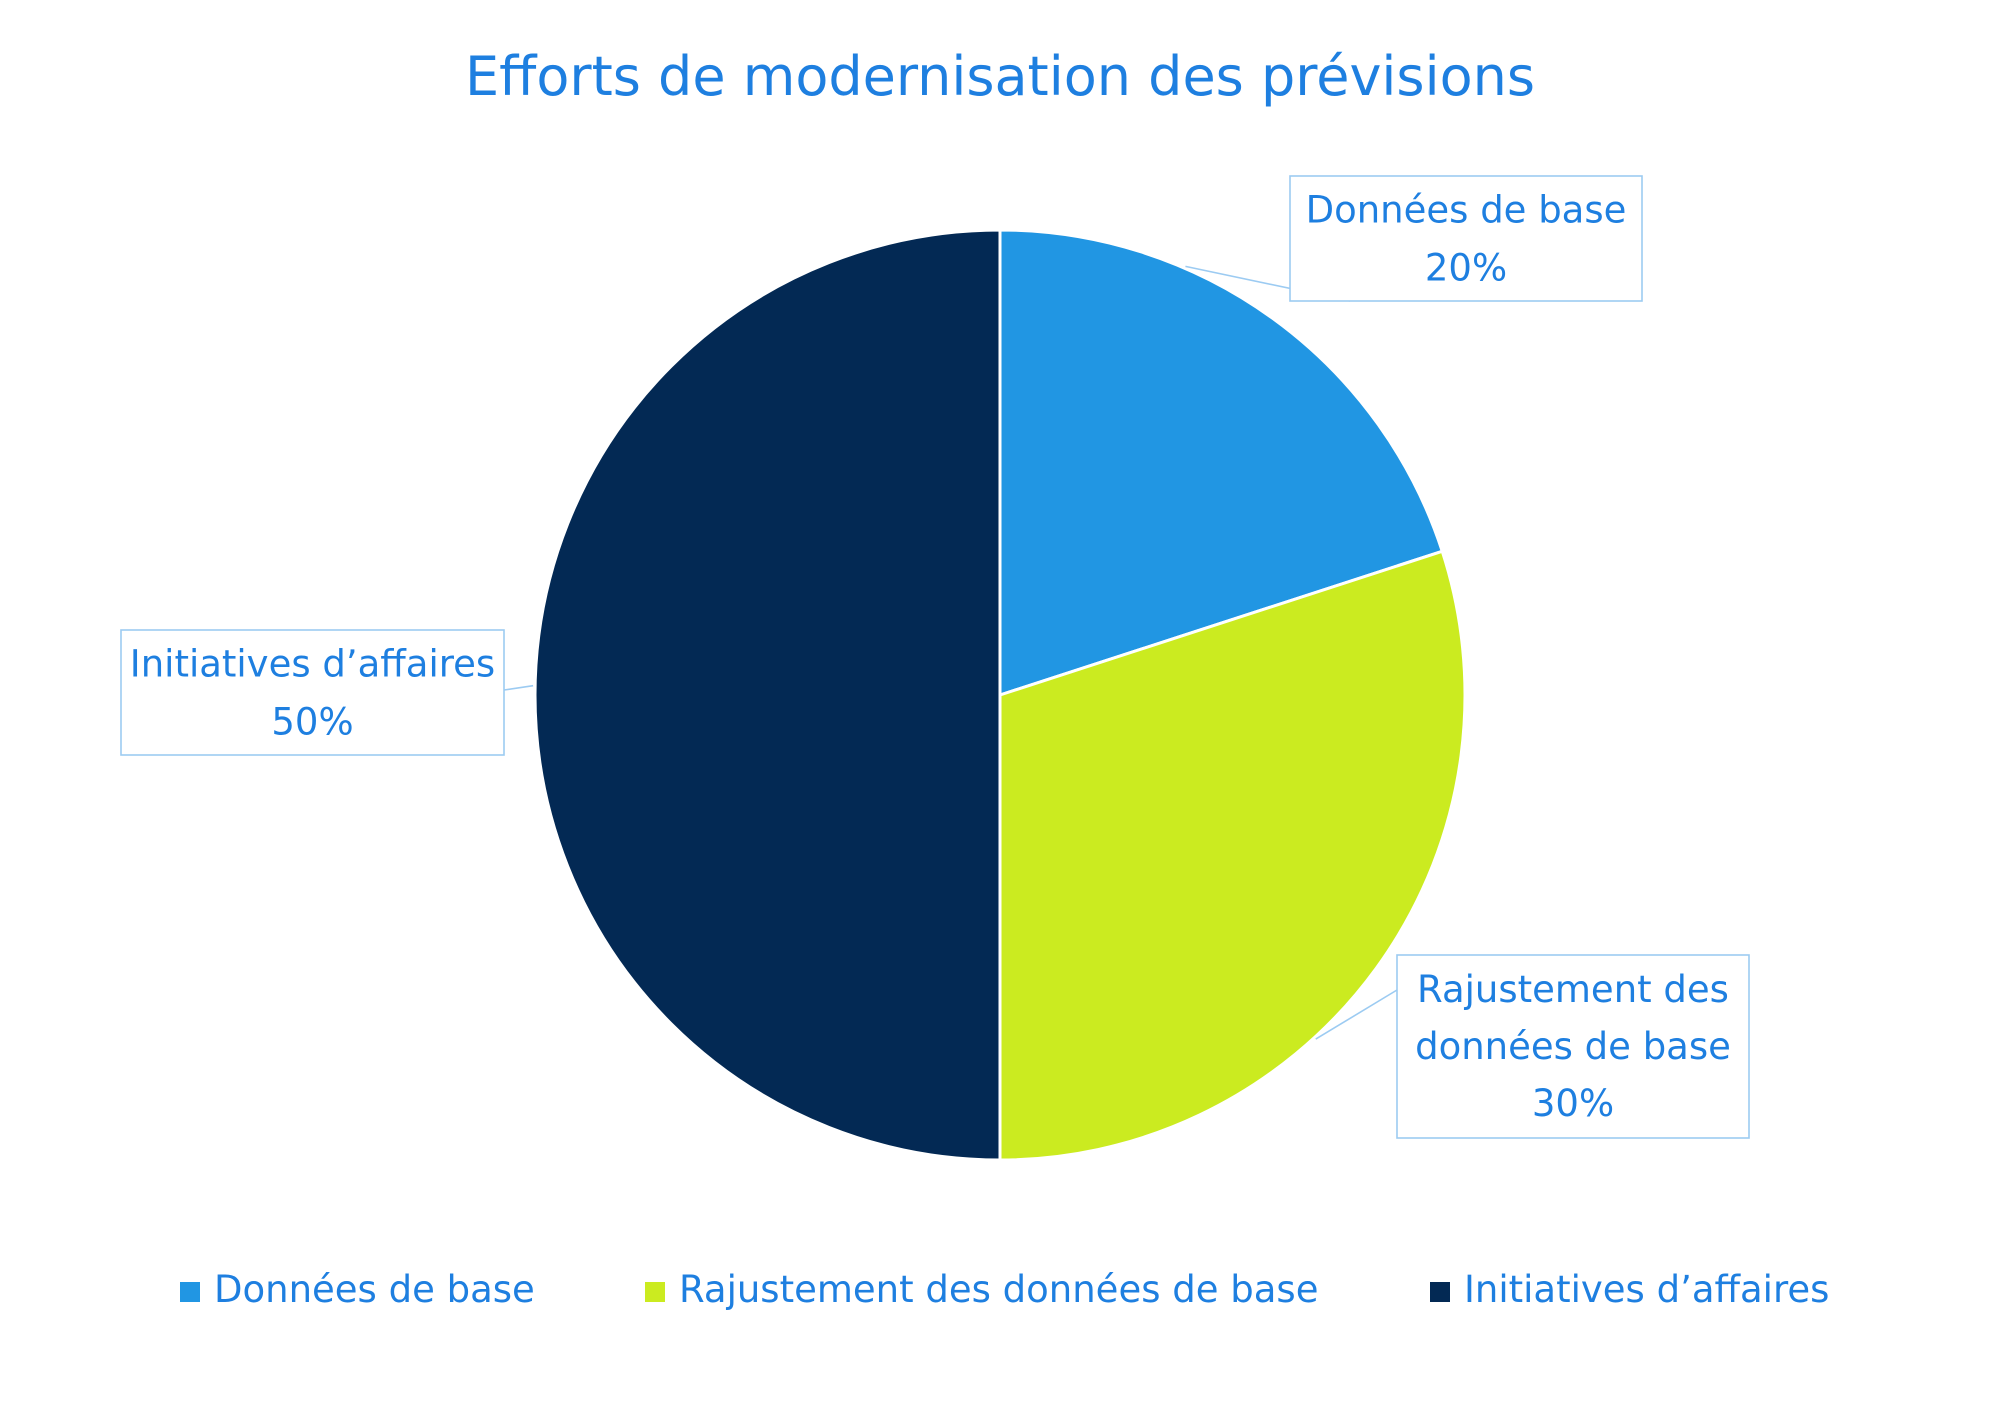 The width and height of the screenshot is (2000, 1406). What do you see at coordinates (1573, 1103) in the screenshot?
I see `data-label-value: 30%` at bounding box center [1573, 1103].